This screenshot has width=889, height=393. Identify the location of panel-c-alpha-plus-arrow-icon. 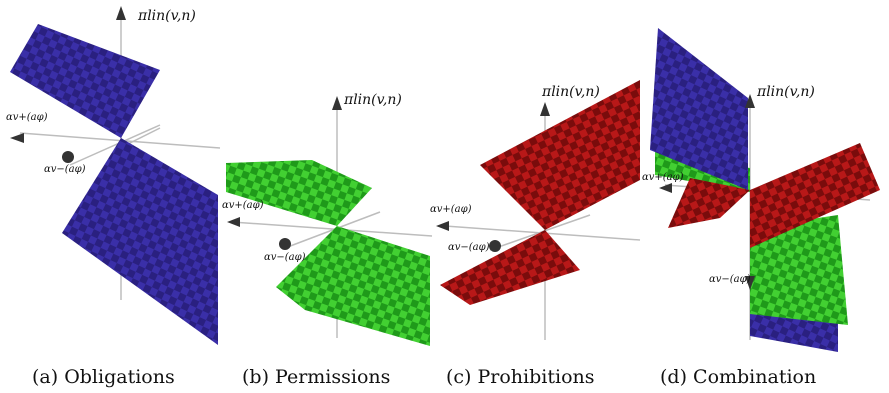
(442, 226).